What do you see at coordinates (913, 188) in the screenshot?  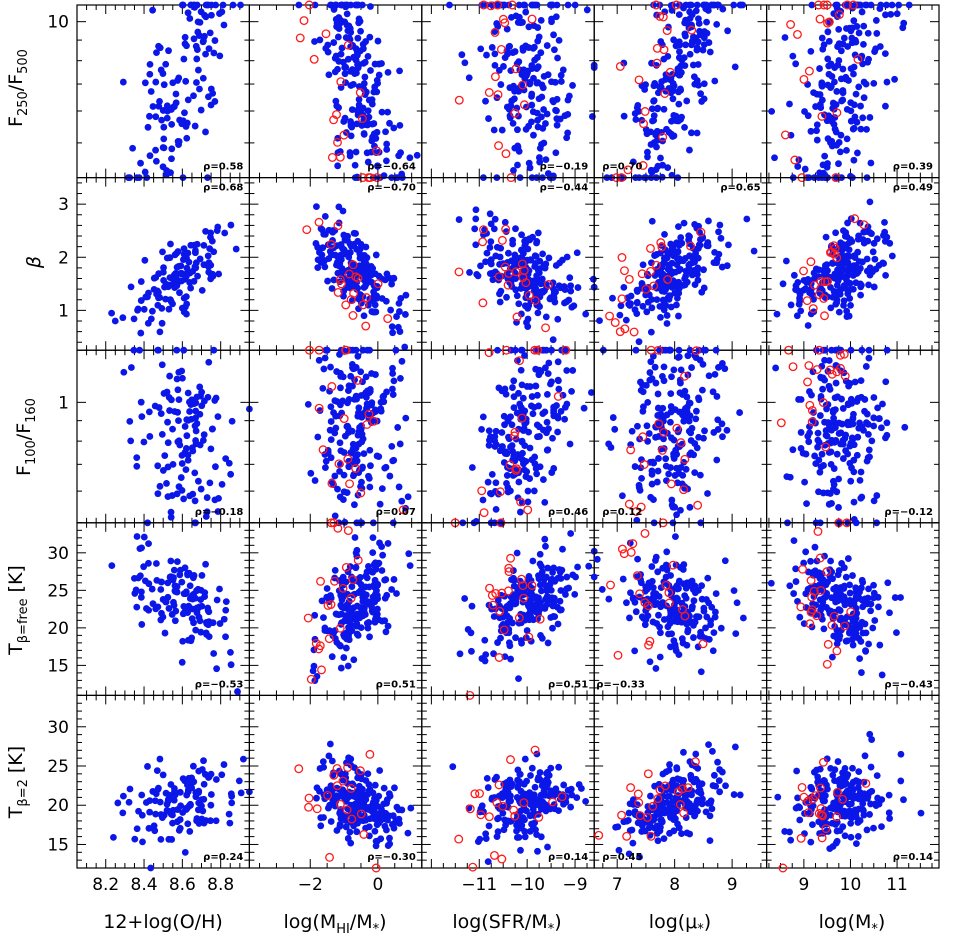 I see `correlation-label: ρ=0.49` at bounding box center [913, 188].